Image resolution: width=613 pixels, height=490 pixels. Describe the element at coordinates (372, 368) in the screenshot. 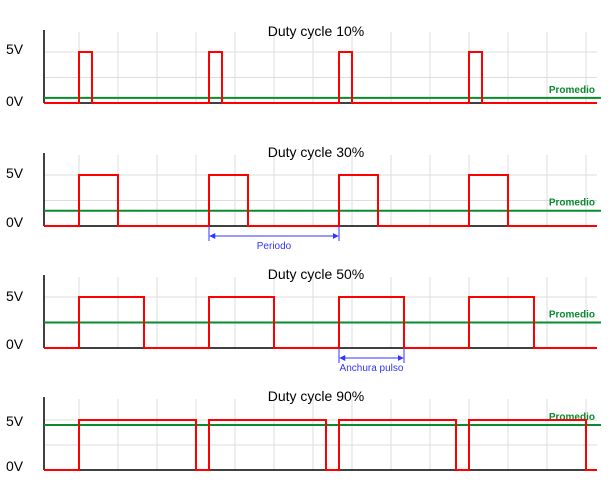

I see `dimension-label: Anchura pulso` at that location.